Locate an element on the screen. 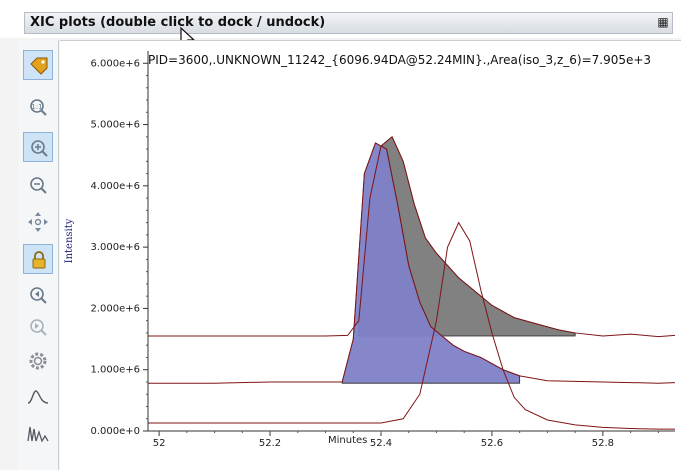 This screenshot has height=471, width=681. previous-icon is located at coordinates (38, 295).